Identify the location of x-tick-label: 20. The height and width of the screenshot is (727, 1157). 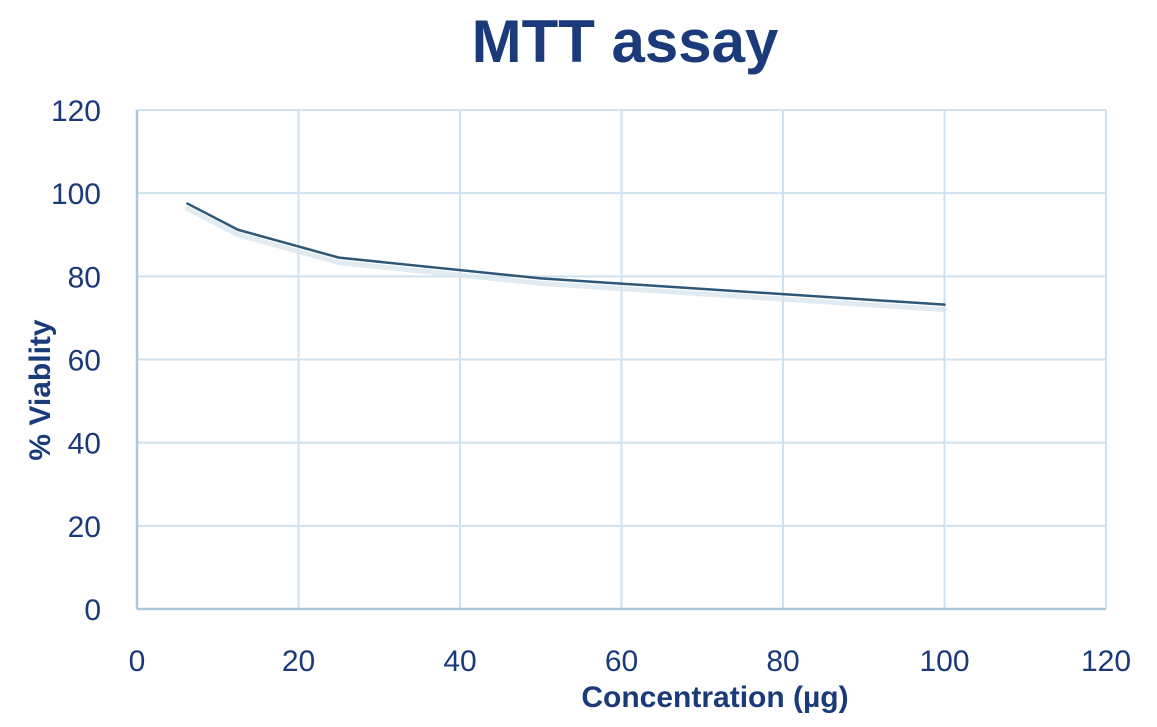
(298, 661).